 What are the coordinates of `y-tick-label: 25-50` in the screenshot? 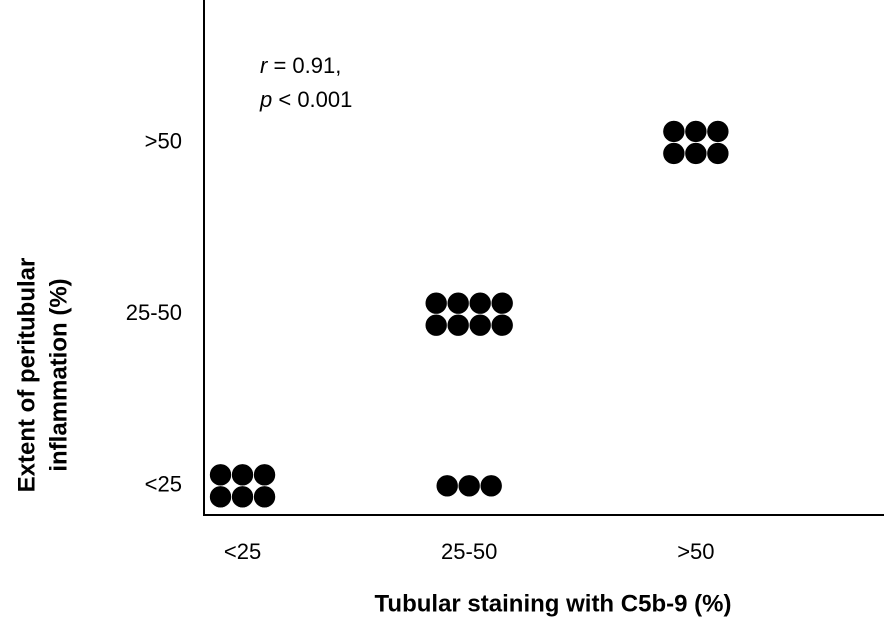 It's located at (154, 312).